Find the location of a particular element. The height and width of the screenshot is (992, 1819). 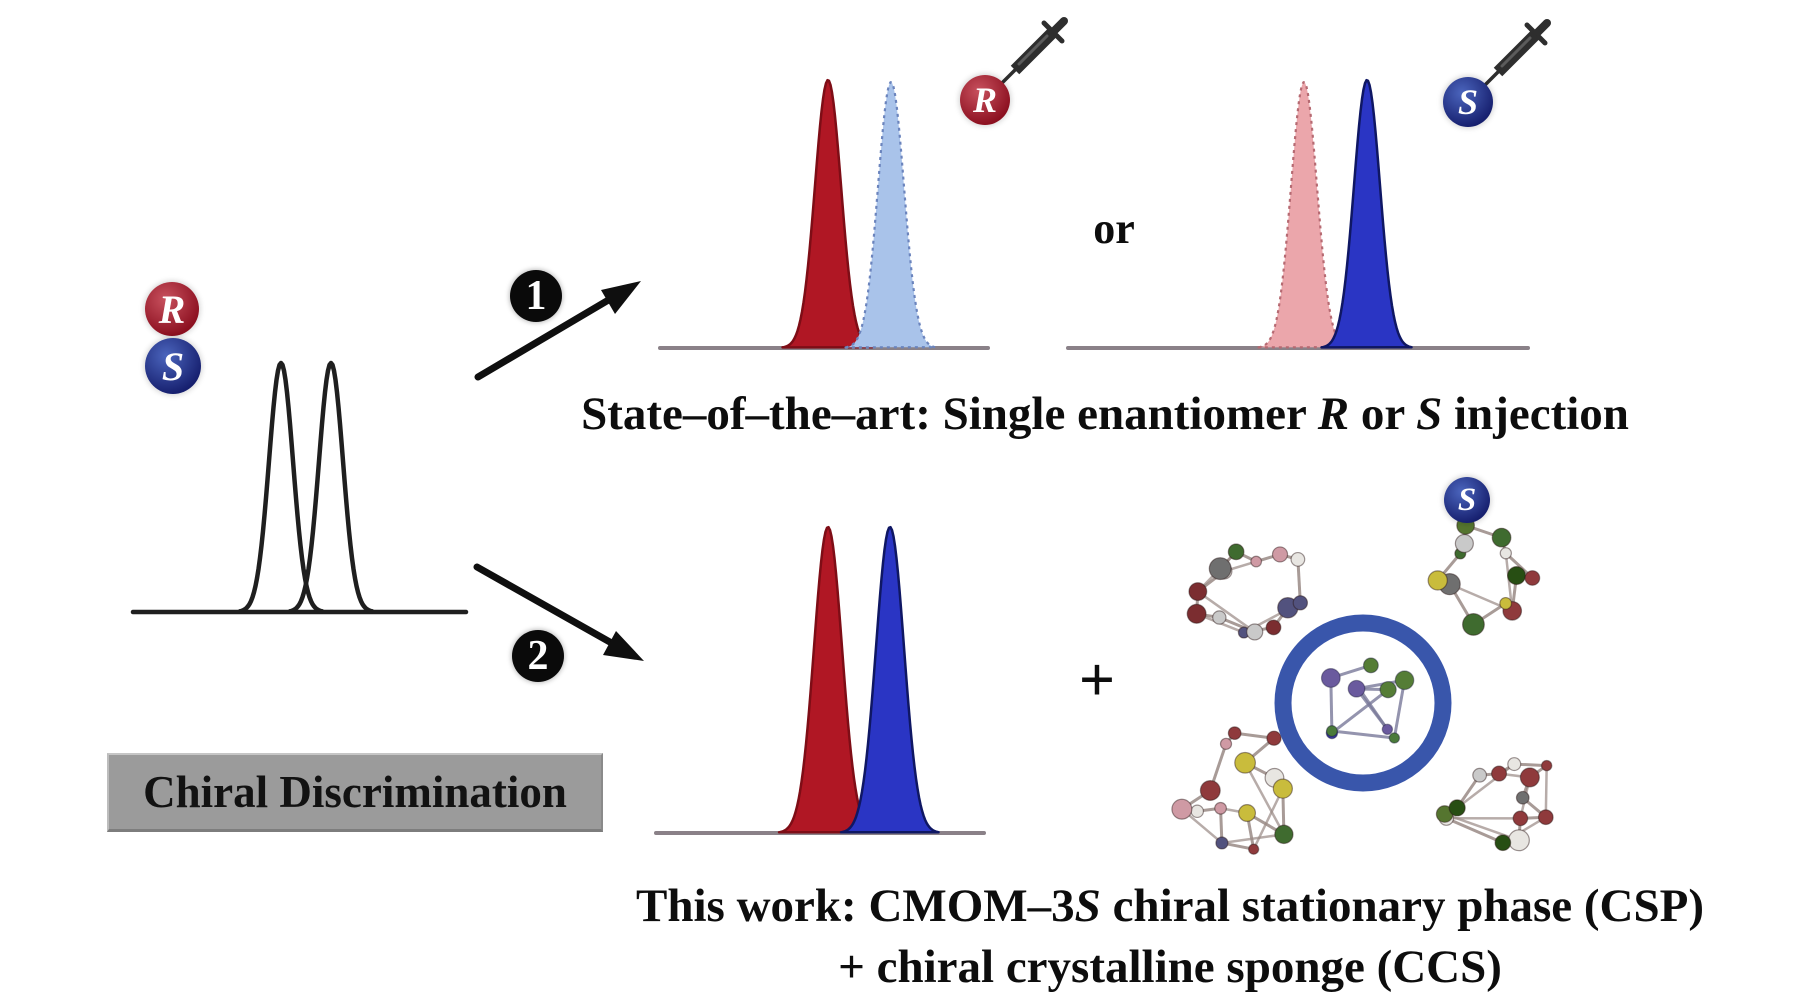

s-enantiomer-badge: S is located at coordinates (173, 366).